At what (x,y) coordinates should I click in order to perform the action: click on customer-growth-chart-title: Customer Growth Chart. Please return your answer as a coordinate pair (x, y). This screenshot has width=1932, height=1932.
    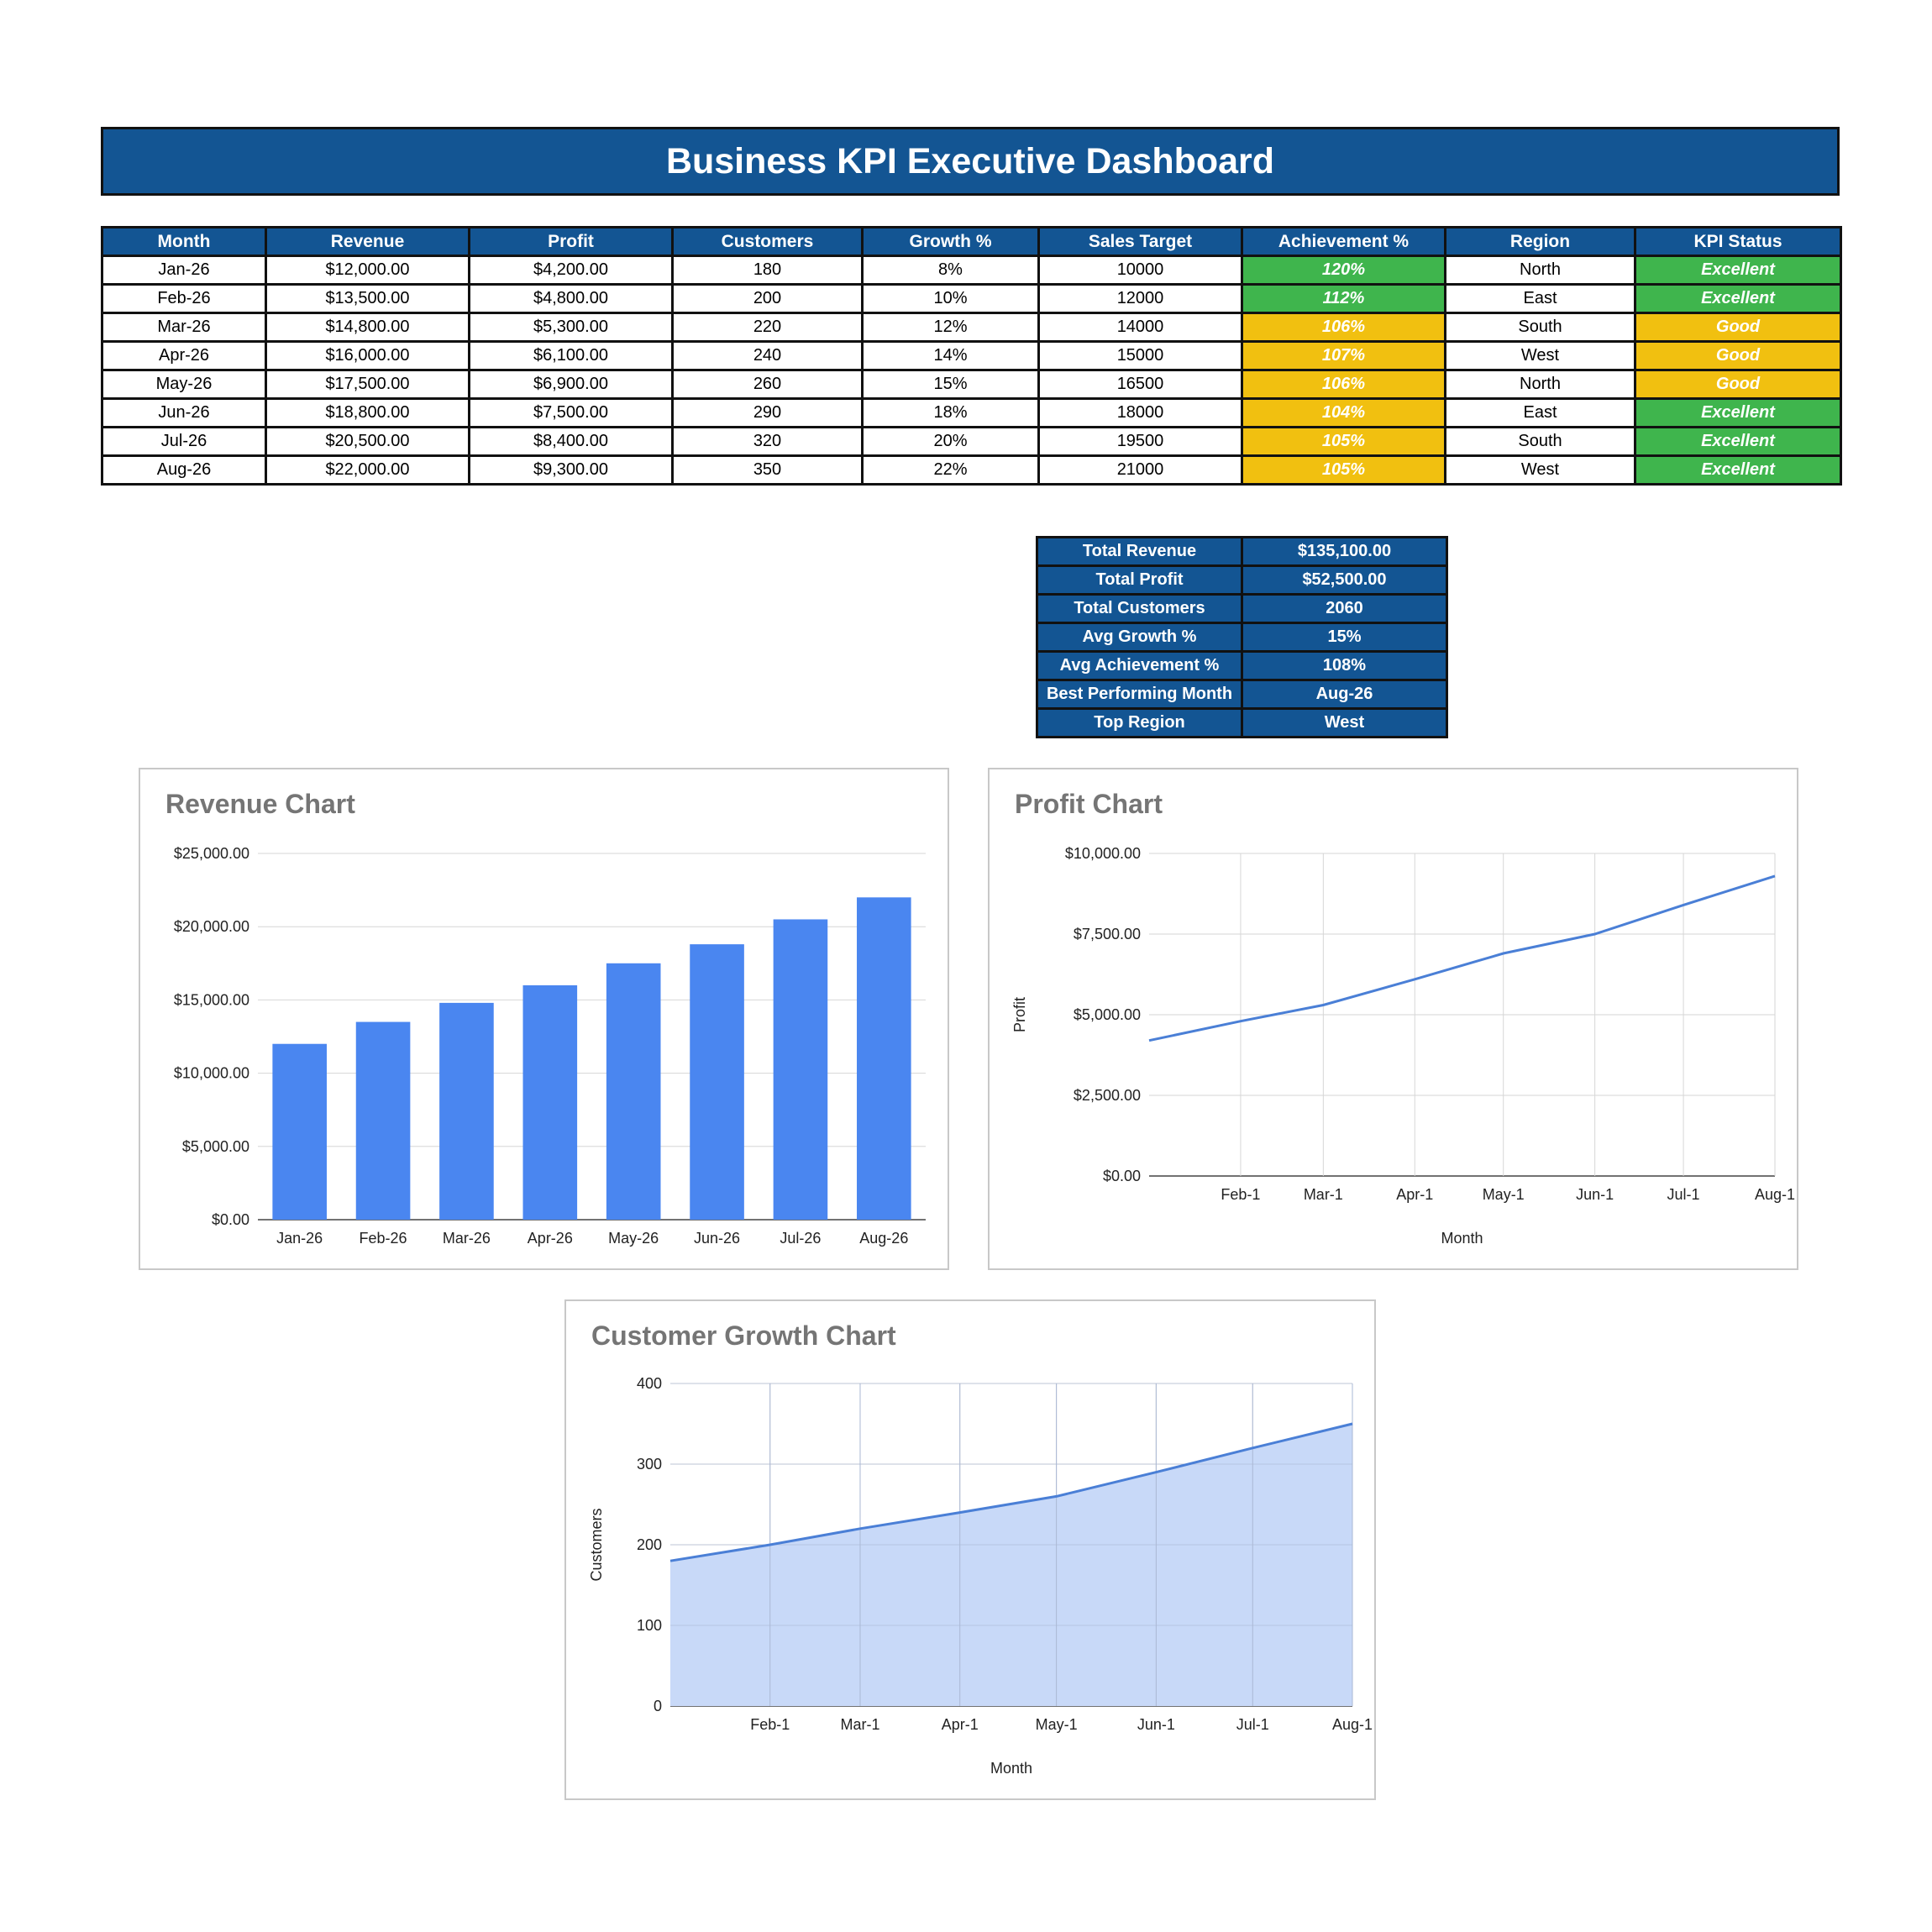
    Looking at the image, I should click on (743, 1335).